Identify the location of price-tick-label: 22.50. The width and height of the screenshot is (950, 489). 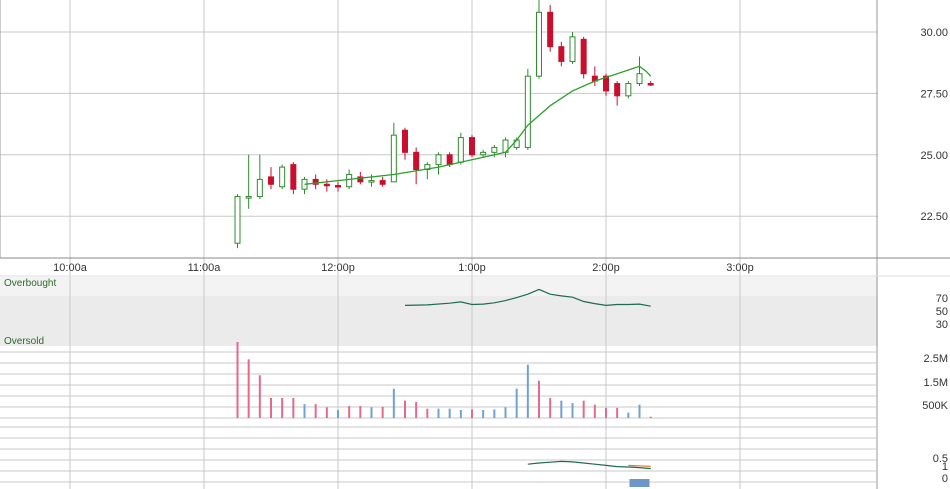
(934, 217).